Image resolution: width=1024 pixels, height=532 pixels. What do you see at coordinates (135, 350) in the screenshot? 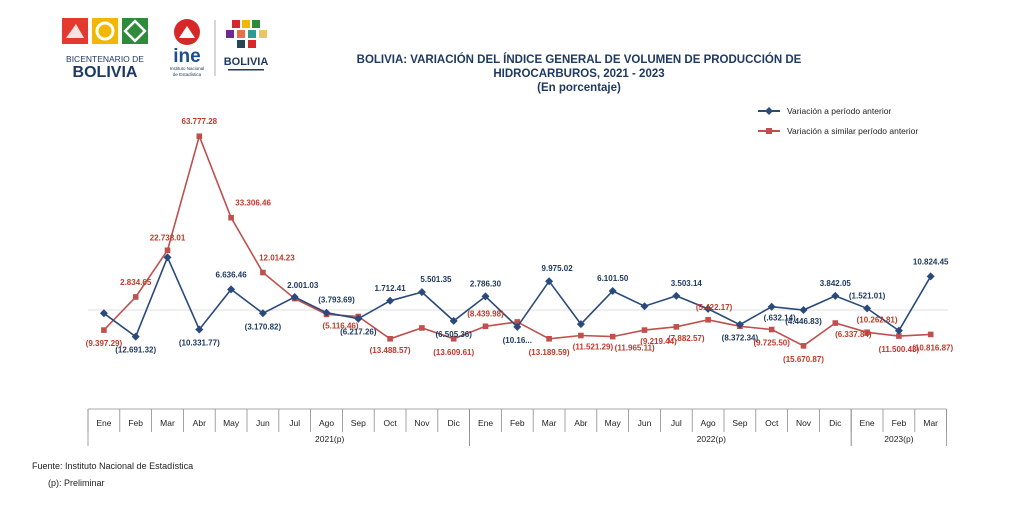
I see `data-label-blue: (12.691.32)` at bounding box center [135, 350].